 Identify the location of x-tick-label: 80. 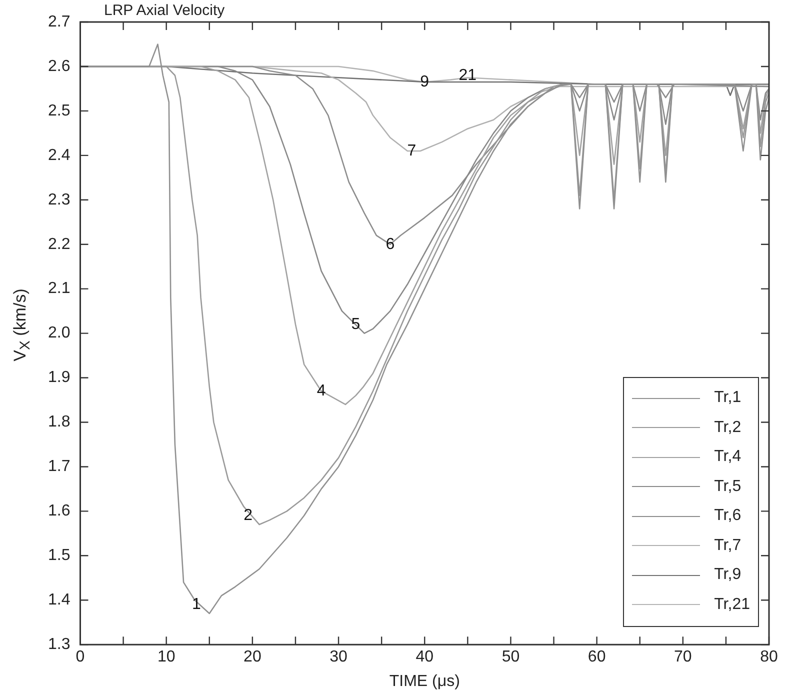
(769, 657).